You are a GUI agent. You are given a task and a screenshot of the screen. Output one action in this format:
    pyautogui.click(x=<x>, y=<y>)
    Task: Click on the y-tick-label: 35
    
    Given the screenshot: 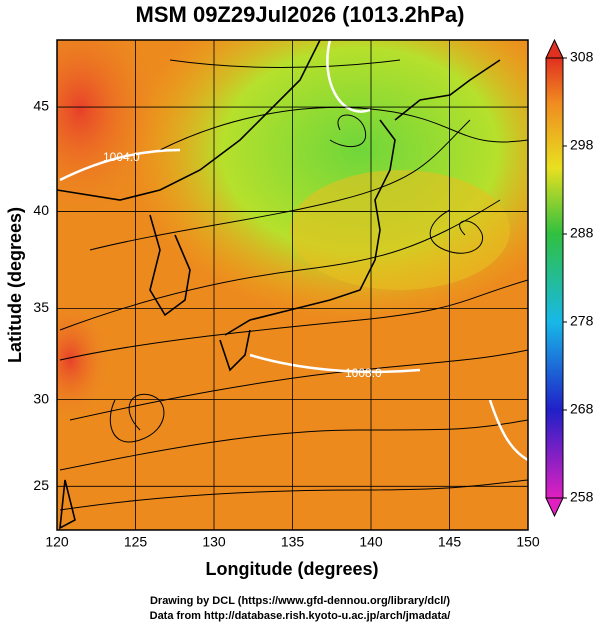 What is the action you would take?
    pyautogui.click(x=41, y=307)
    